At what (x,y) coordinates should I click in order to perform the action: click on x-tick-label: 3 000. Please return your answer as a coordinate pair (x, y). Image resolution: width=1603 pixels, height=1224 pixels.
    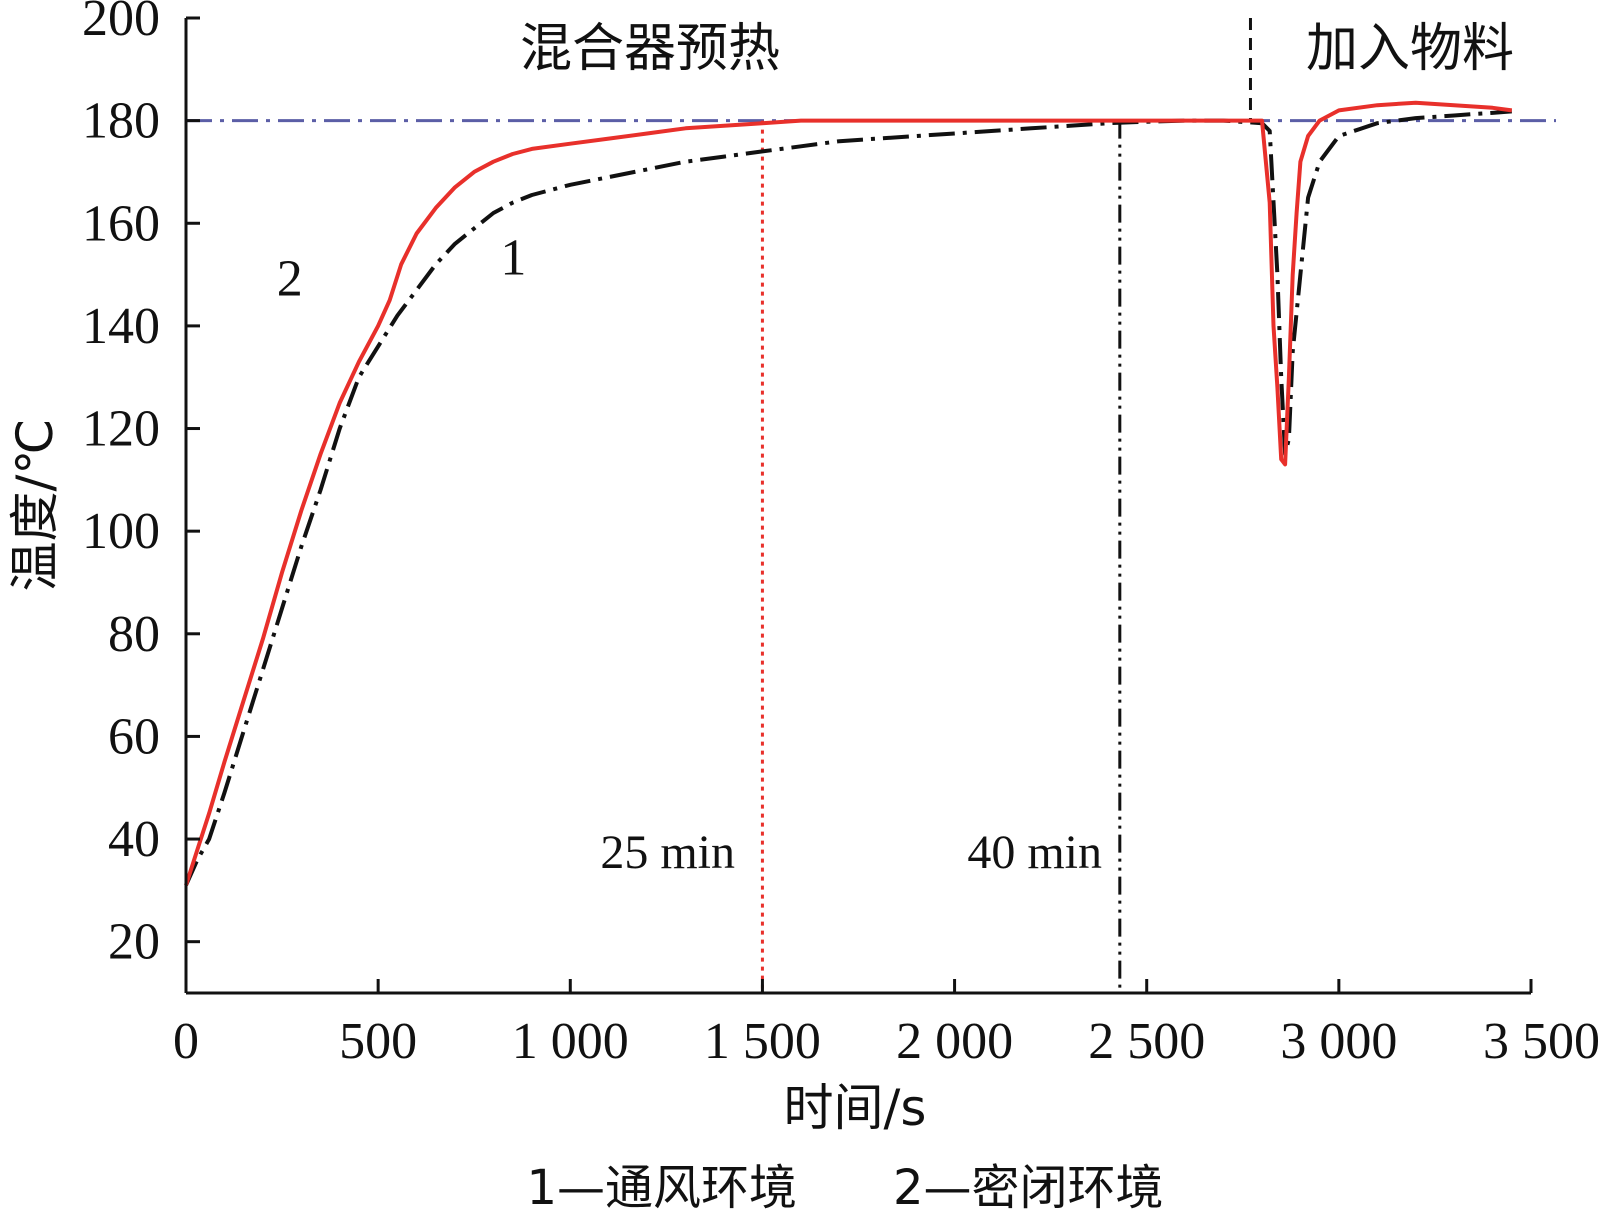
    Looking at the image, I should click on (1338, 1041).